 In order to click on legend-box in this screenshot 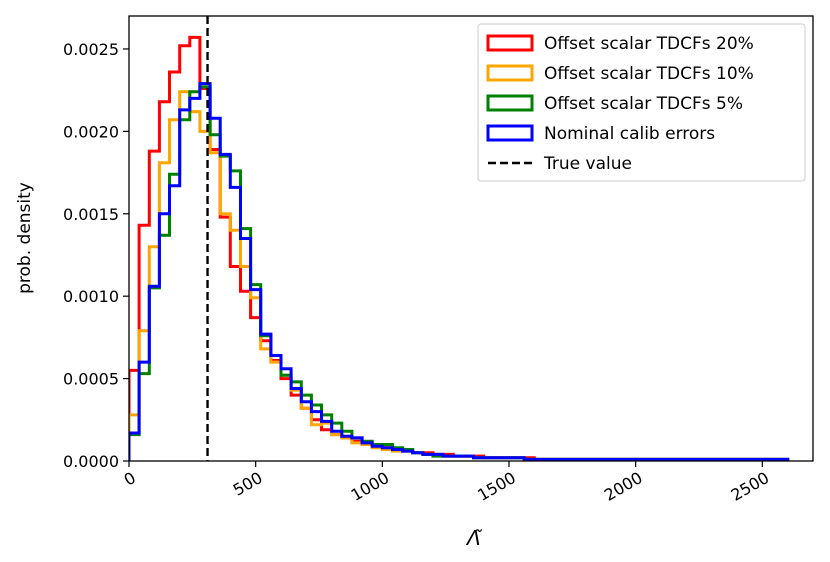, I will do `click(641, 102)`.